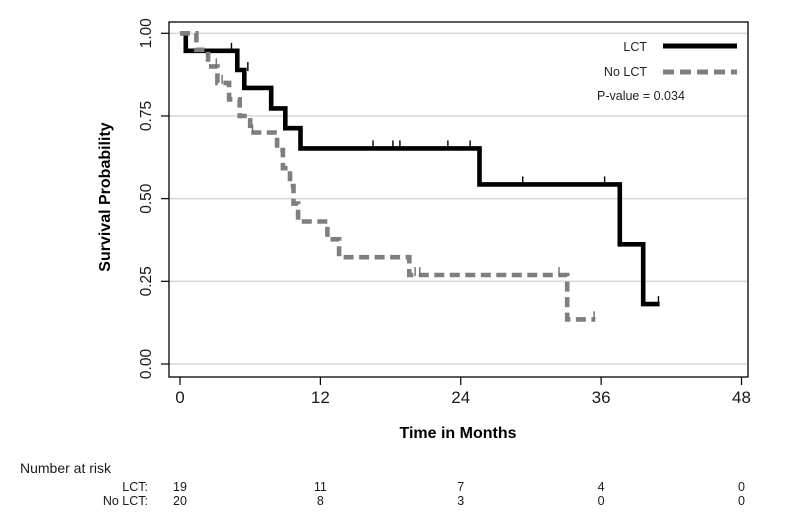 Image resolution: width=795 pixels, height=522 pixels. I want to click on risk-count: 19, so click(180, 487).